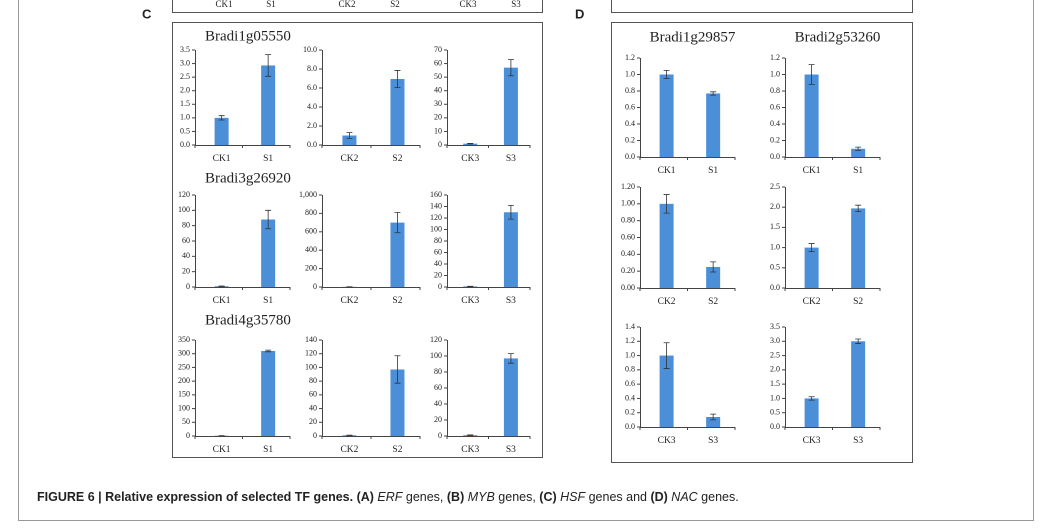 This screenshot has width=1051, height=531. Describe the element at coordinates (775, 186) in the screenshot. I see `y-tick-label: 2.5` at that location.